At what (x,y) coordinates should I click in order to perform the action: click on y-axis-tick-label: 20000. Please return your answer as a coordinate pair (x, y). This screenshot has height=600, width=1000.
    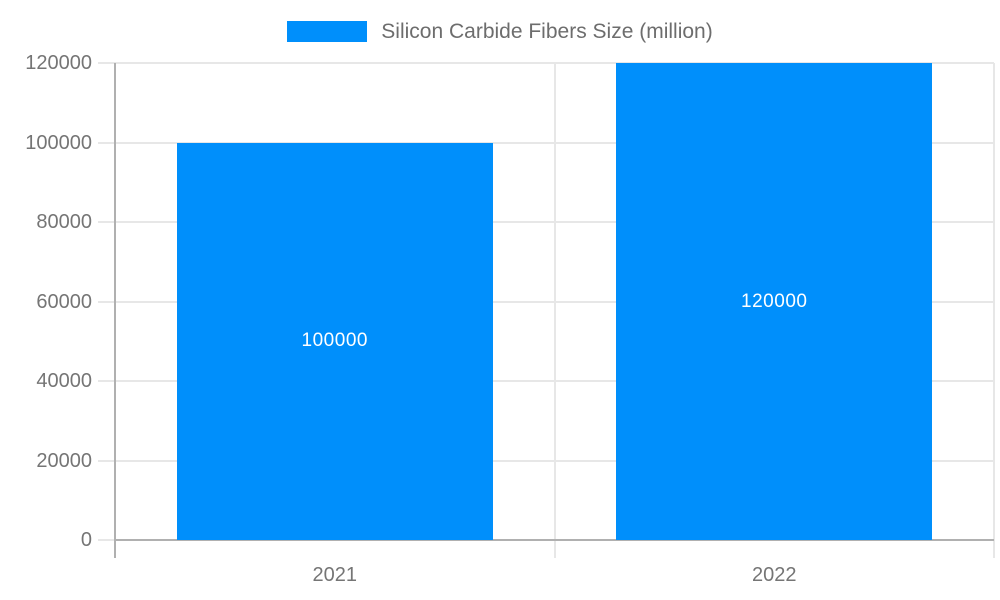
    Looking at the image, I should click on (64, 460).